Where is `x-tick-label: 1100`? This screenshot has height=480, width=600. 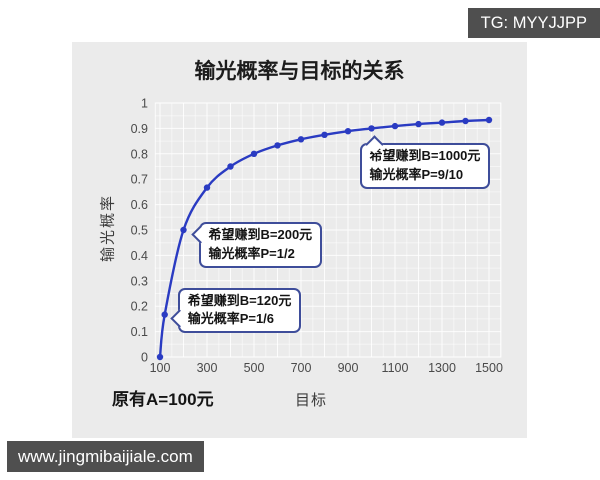 x-tick-label: 1100 is located at coordinates (395, 368).